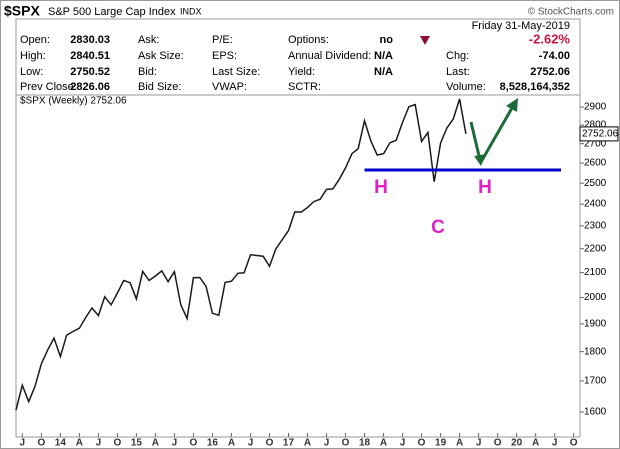  What do you see at coordinates (441, 443) in the screenshot?
I see `x-tick-label: 19` at bounding box center [441, 443].